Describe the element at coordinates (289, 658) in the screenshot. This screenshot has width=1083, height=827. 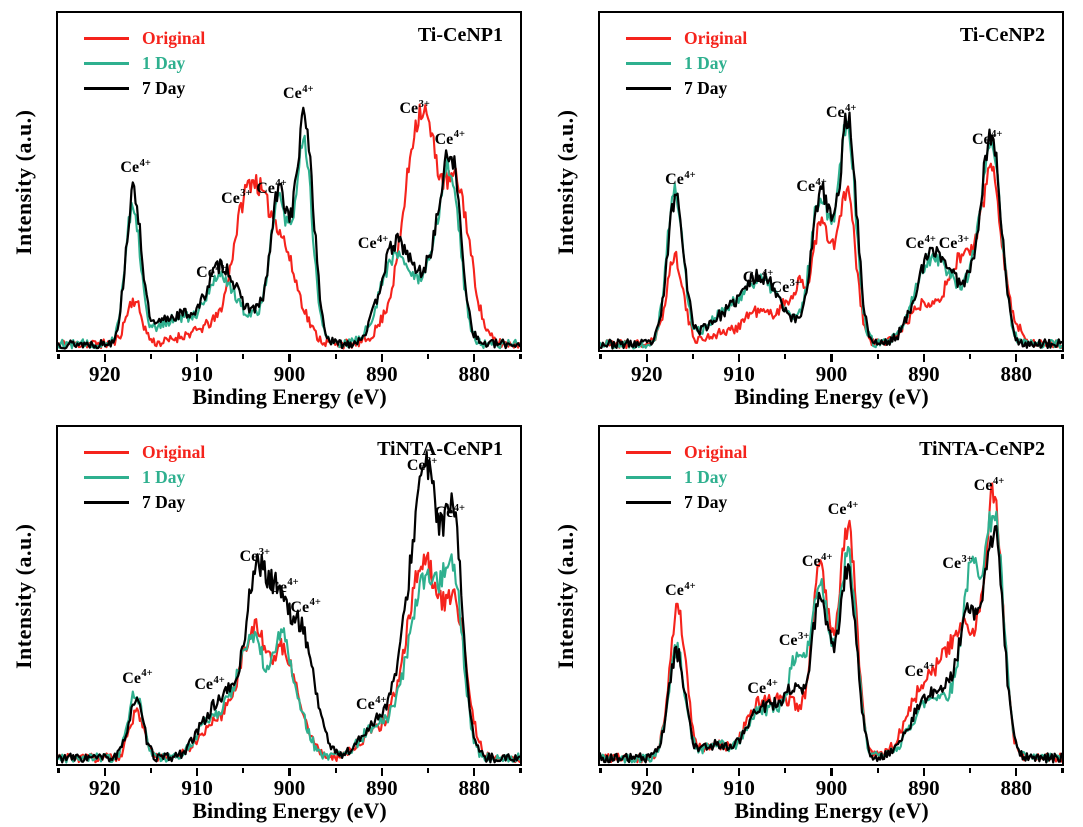
I see `curve-1-day` at that location.